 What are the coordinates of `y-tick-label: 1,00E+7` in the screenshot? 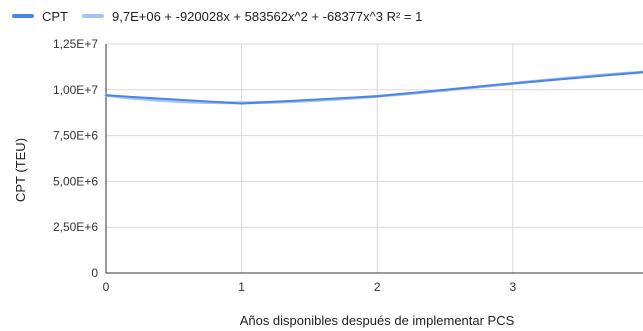 It's located at (75, 90).